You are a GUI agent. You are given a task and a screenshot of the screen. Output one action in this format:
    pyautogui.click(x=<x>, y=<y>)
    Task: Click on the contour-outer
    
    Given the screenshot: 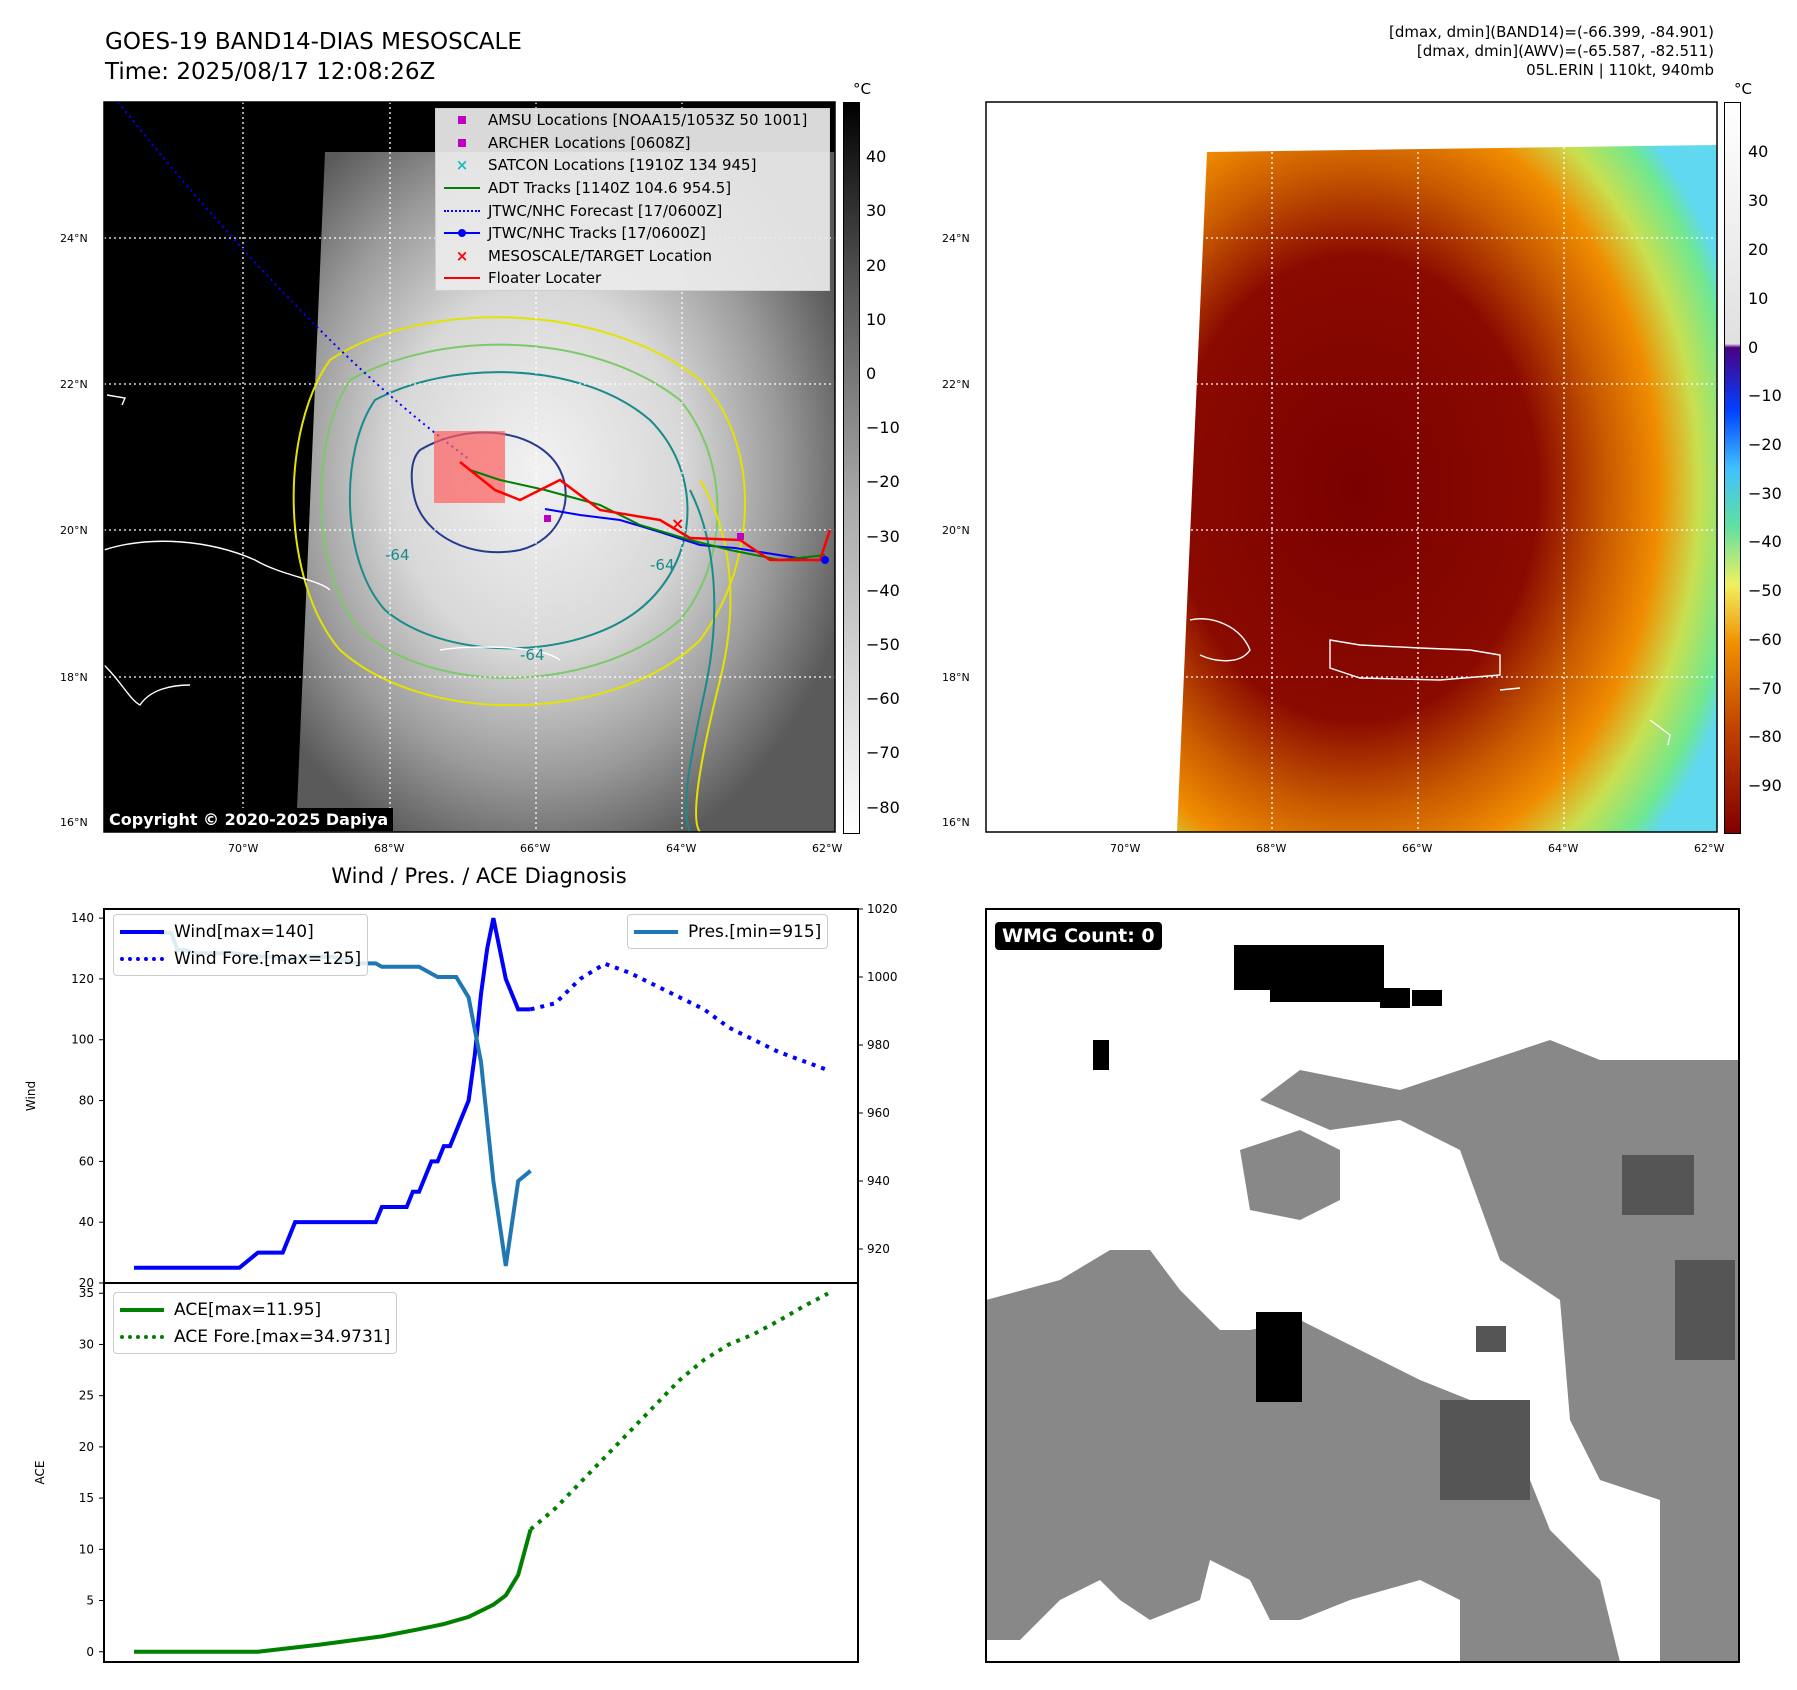 What is the action you would take?
    pyautogui.click(x=519, y=511)
    